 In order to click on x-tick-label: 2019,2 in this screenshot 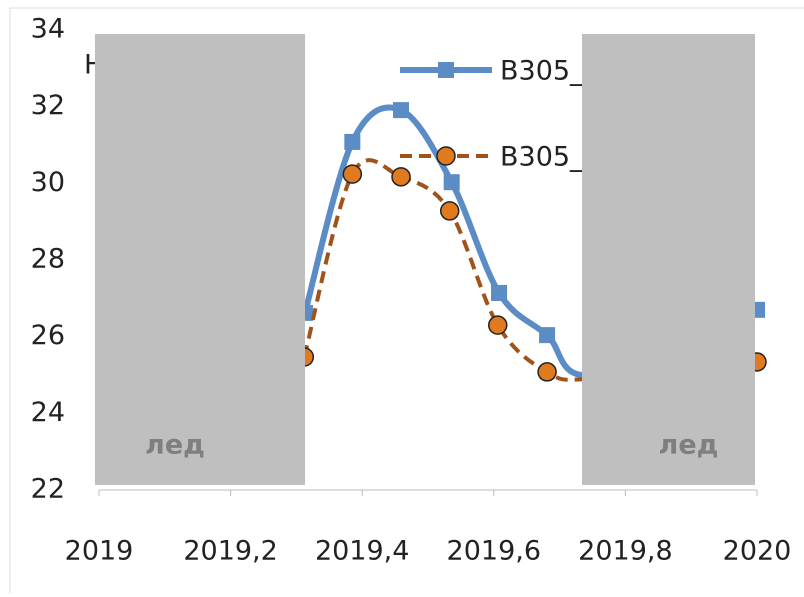, I will do `click(230, 551)`.